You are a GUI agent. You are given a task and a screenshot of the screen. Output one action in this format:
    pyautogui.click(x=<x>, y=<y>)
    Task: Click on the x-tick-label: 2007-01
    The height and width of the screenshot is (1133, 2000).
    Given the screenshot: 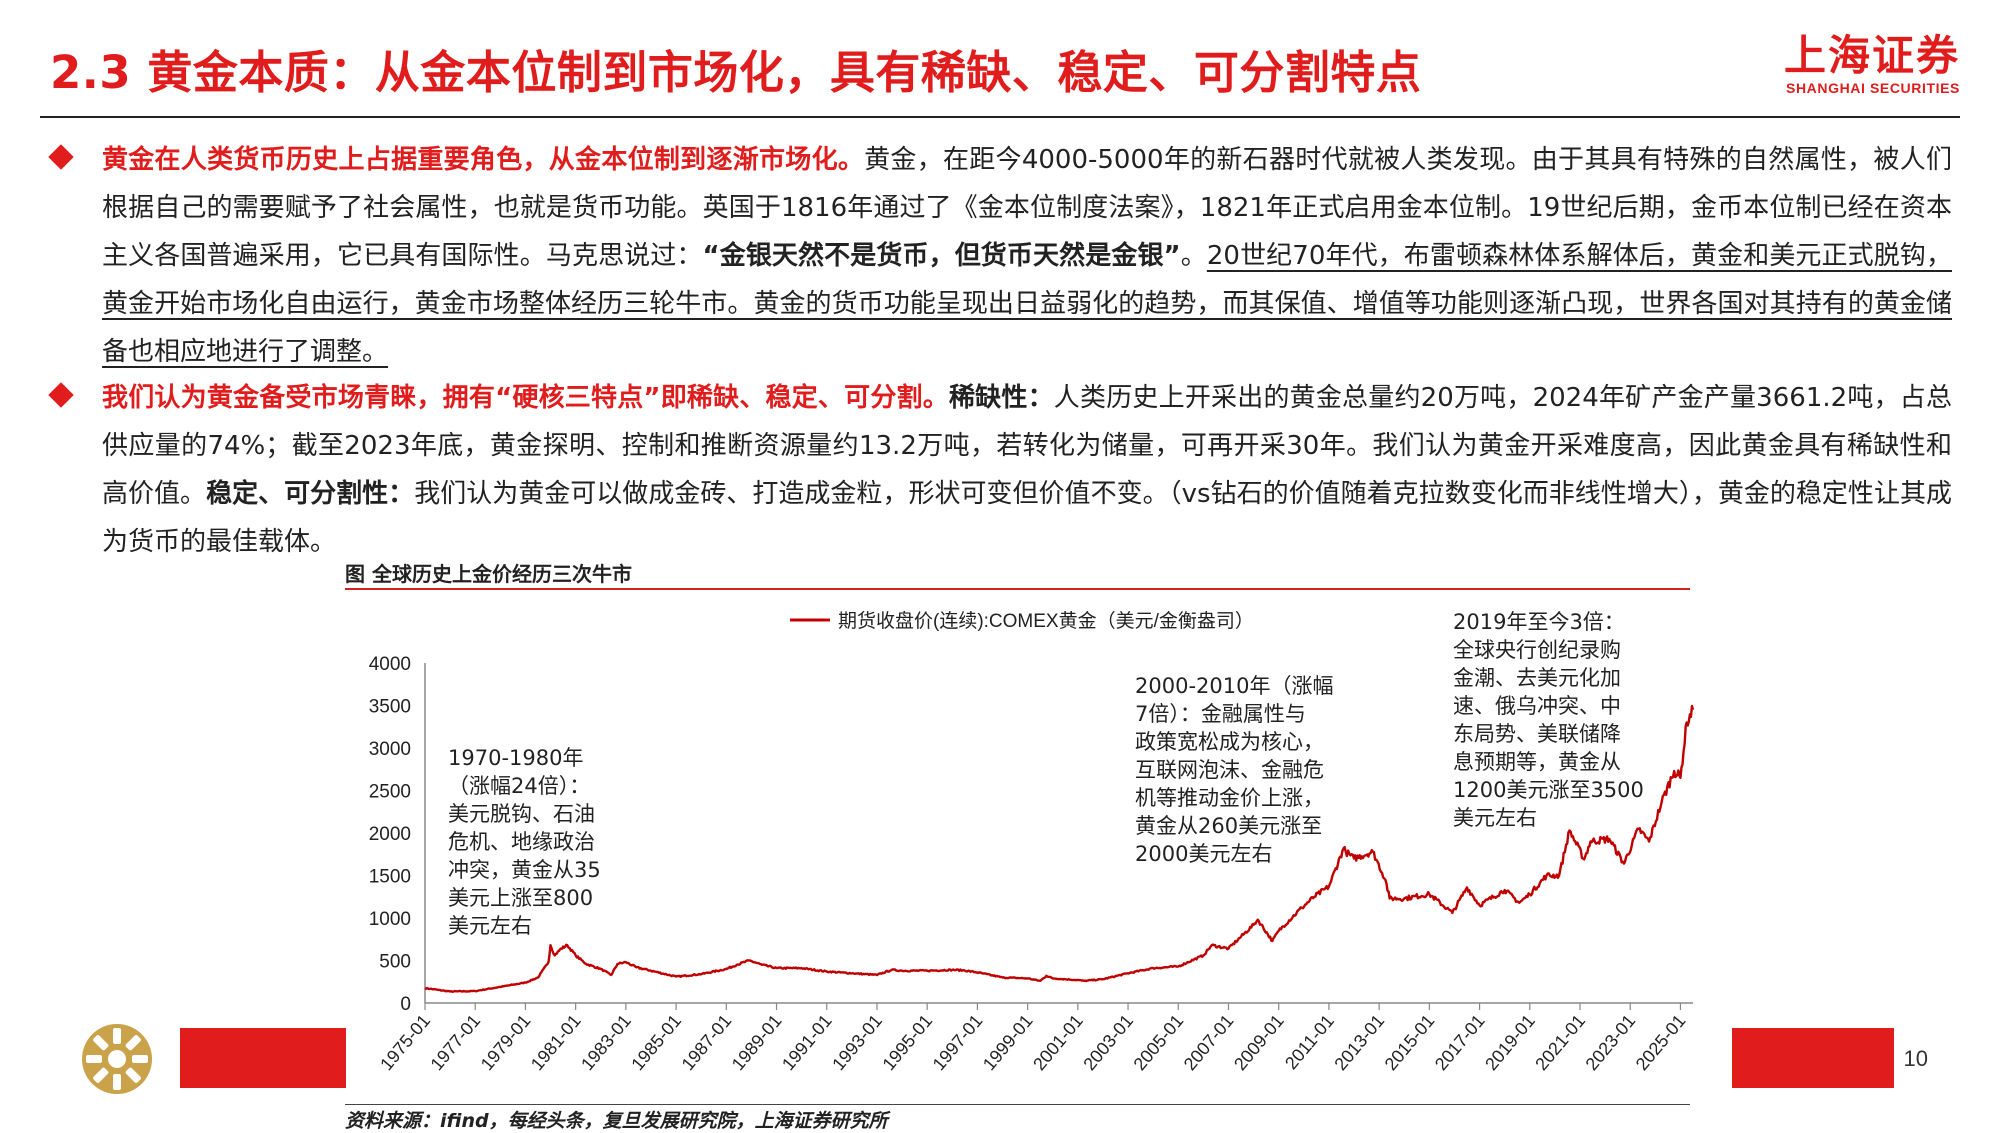 What is the action you would take?
    pyautogui.click(x=1209, y=1042)
    